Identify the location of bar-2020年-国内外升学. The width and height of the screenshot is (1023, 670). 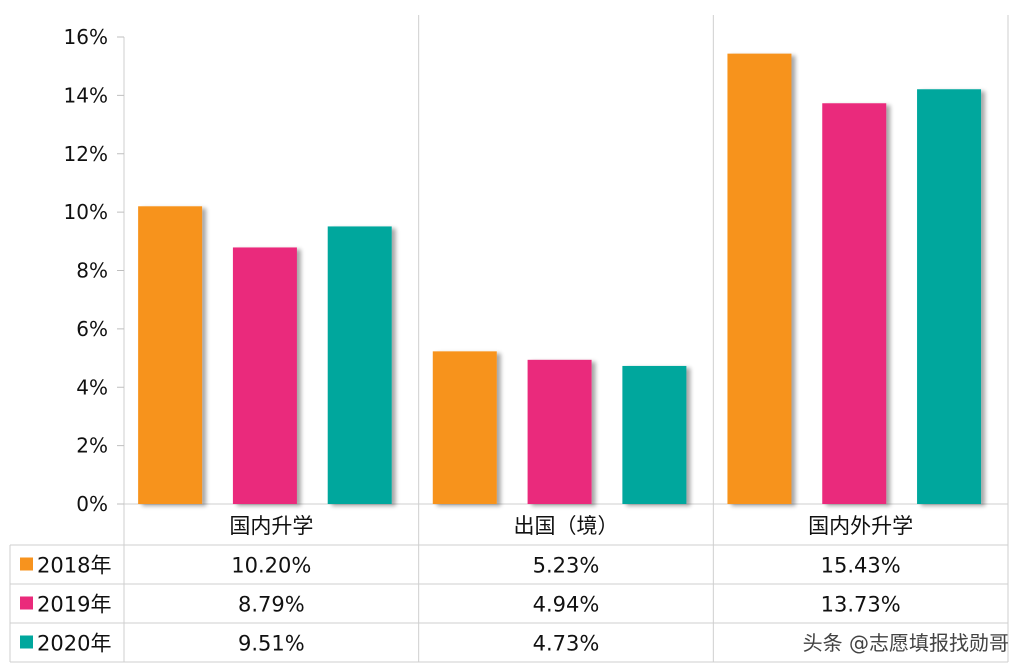
(949, 296).